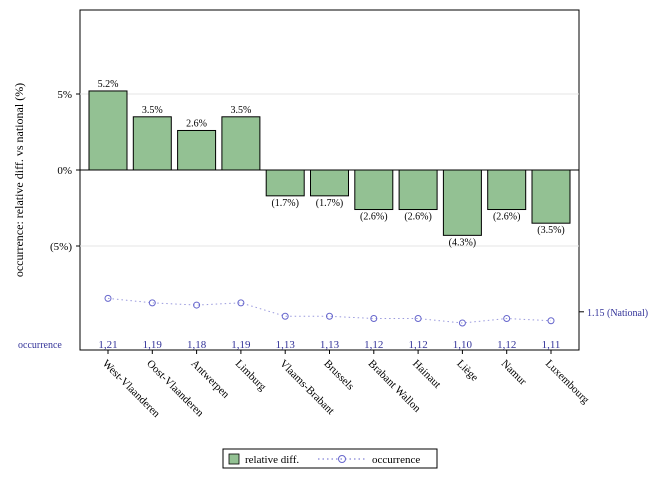 This screenshot has width=672, height=480. Describe the element at coordinates (396, 460) in the screenshot. I see `legend-line-label: occurrence` at that location.